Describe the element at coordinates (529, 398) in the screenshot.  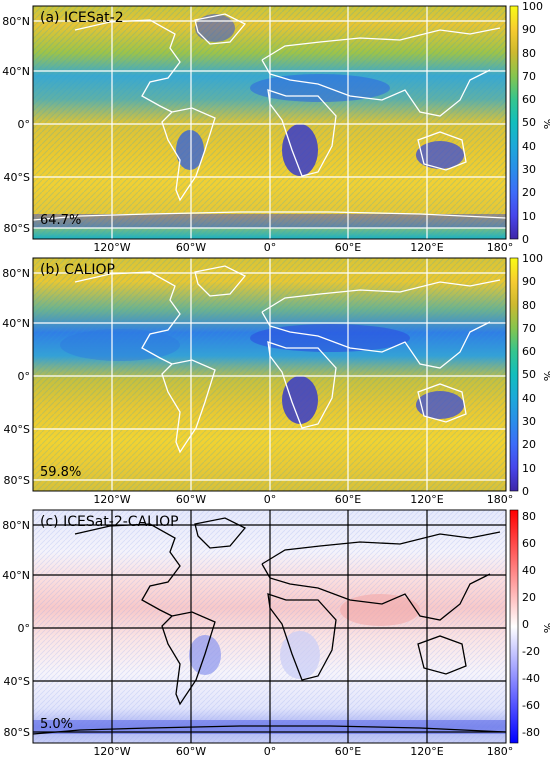
I see `cbar-b-tick: 40` at that location.